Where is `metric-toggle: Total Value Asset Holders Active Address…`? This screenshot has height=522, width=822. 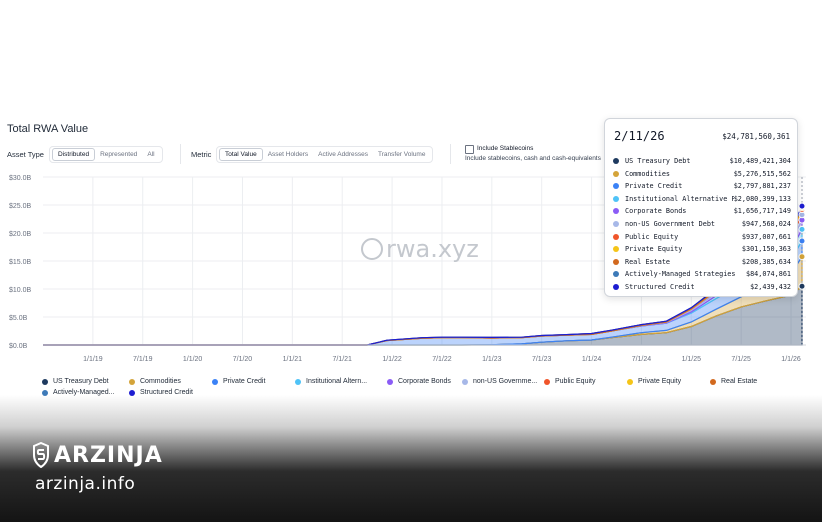 metric-toggle: Total Value Asset Holders Active Address… is located at coordinates (325, 154).